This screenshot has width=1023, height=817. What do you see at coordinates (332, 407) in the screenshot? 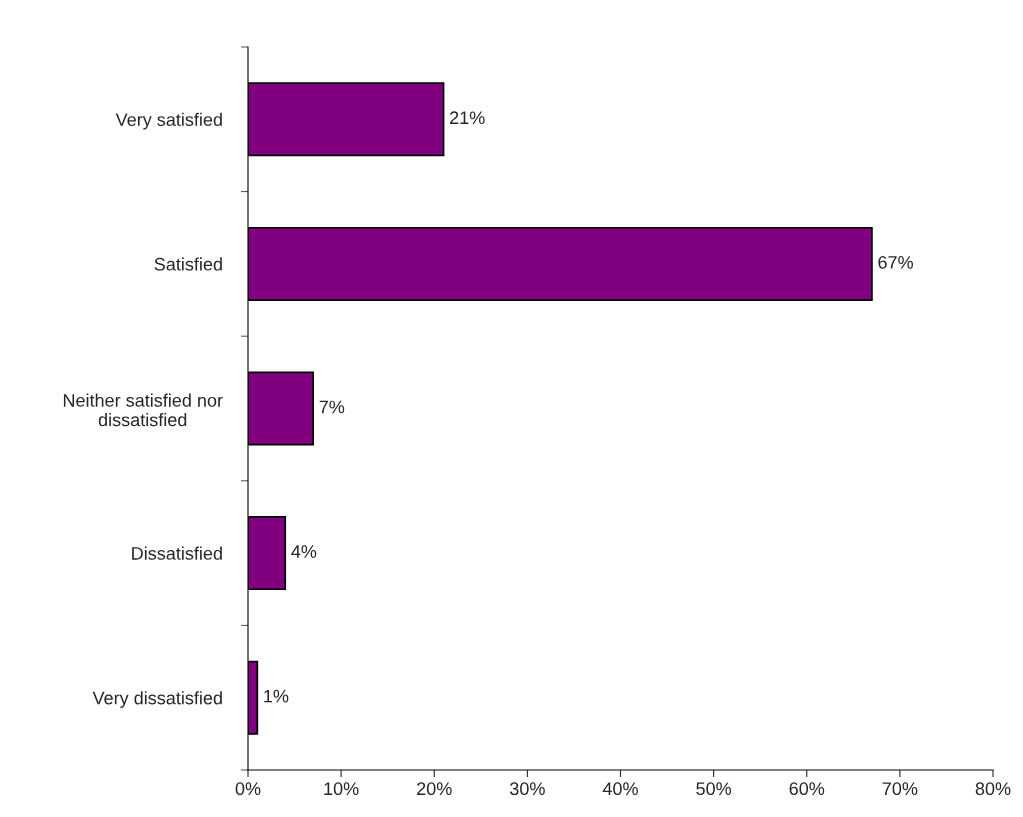
I see `data-label: 7%` at bounding box center [332, 407].